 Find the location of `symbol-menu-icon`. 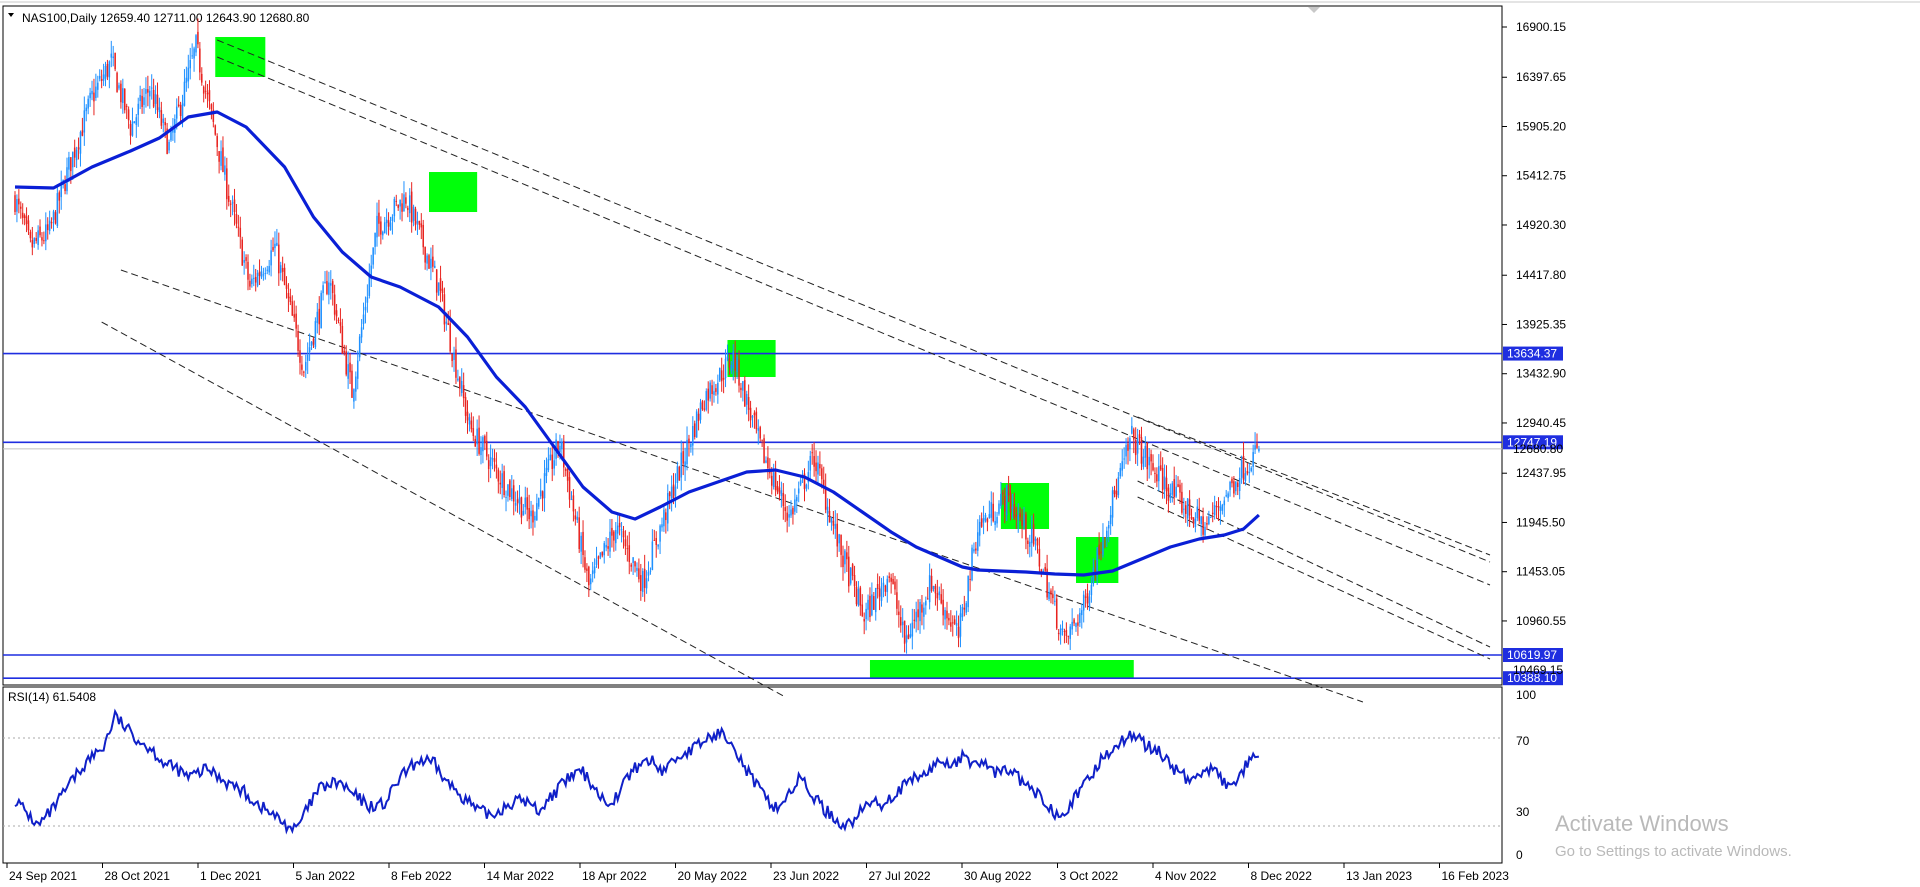

symbol-menu-icon is located at coordinates (11, 15).